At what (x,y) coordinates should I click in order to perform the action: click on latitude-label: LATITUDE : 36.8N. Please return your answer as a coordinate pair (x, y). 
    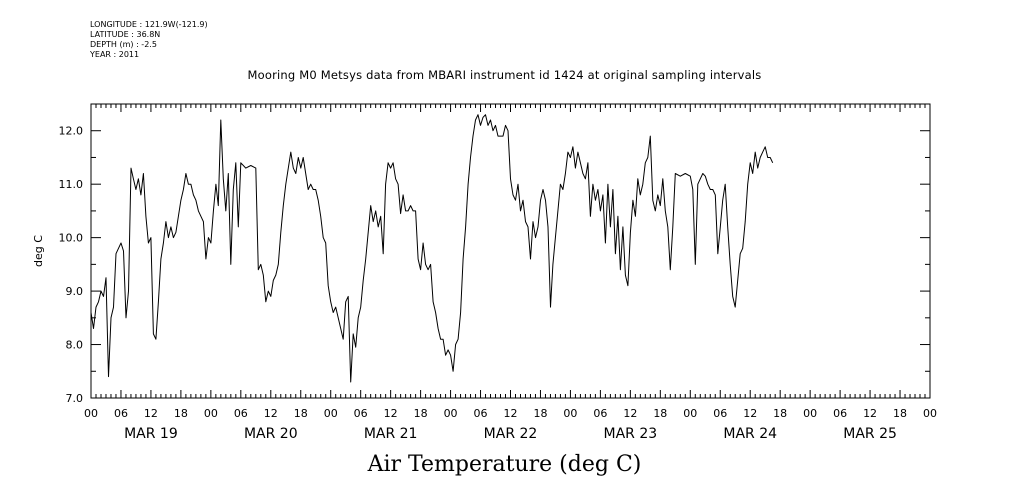
    Looking at the image, I should click on (125, 34).